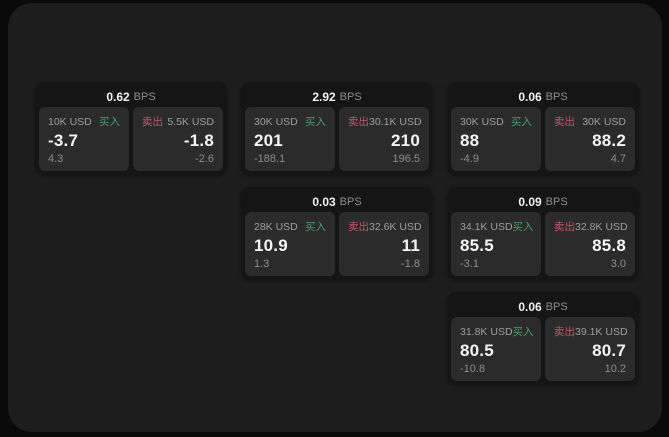 The image size is (669, 437). Describe the element at coordinates (131, 96) in the screenshot. I see `bps-header: 0.62 BPS` at that location.